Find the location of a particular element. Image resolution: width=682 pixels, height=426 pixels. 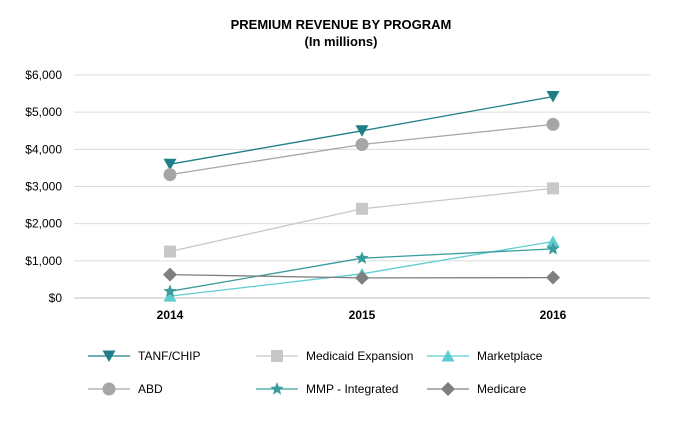

y-tick-label: $0 is located at coordinates (56, 298).